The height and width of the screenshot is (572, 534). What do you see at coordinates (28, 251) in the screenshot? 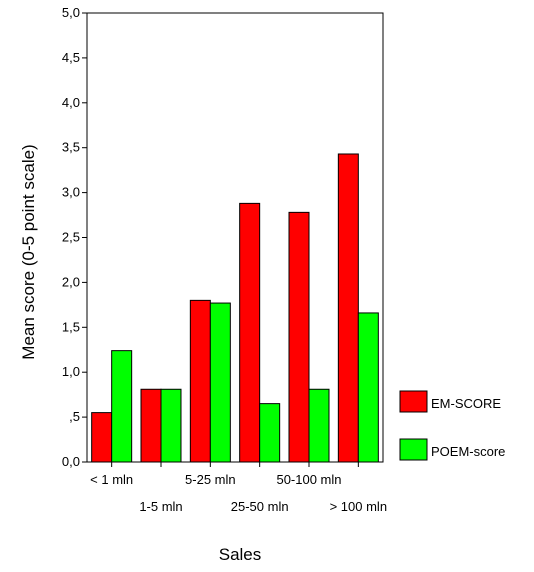
I see `y-axis-title: Mean score (0-5 point scale)` at bounding box center [28, 251].